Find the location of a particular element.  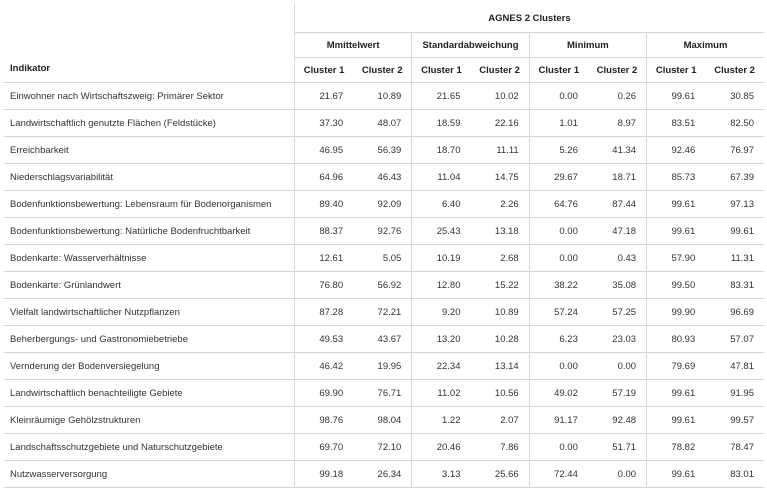

value-cell: 10.56 is located at coordinates (500, 393).